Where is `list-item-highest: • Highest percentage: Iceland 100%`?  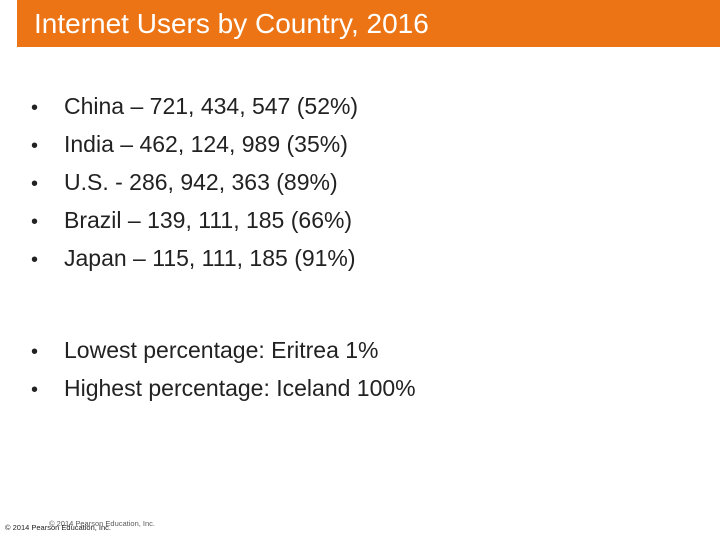
list-item-highest: • Highest percentage: Iceland 100% is located at coordinates (223, 394).